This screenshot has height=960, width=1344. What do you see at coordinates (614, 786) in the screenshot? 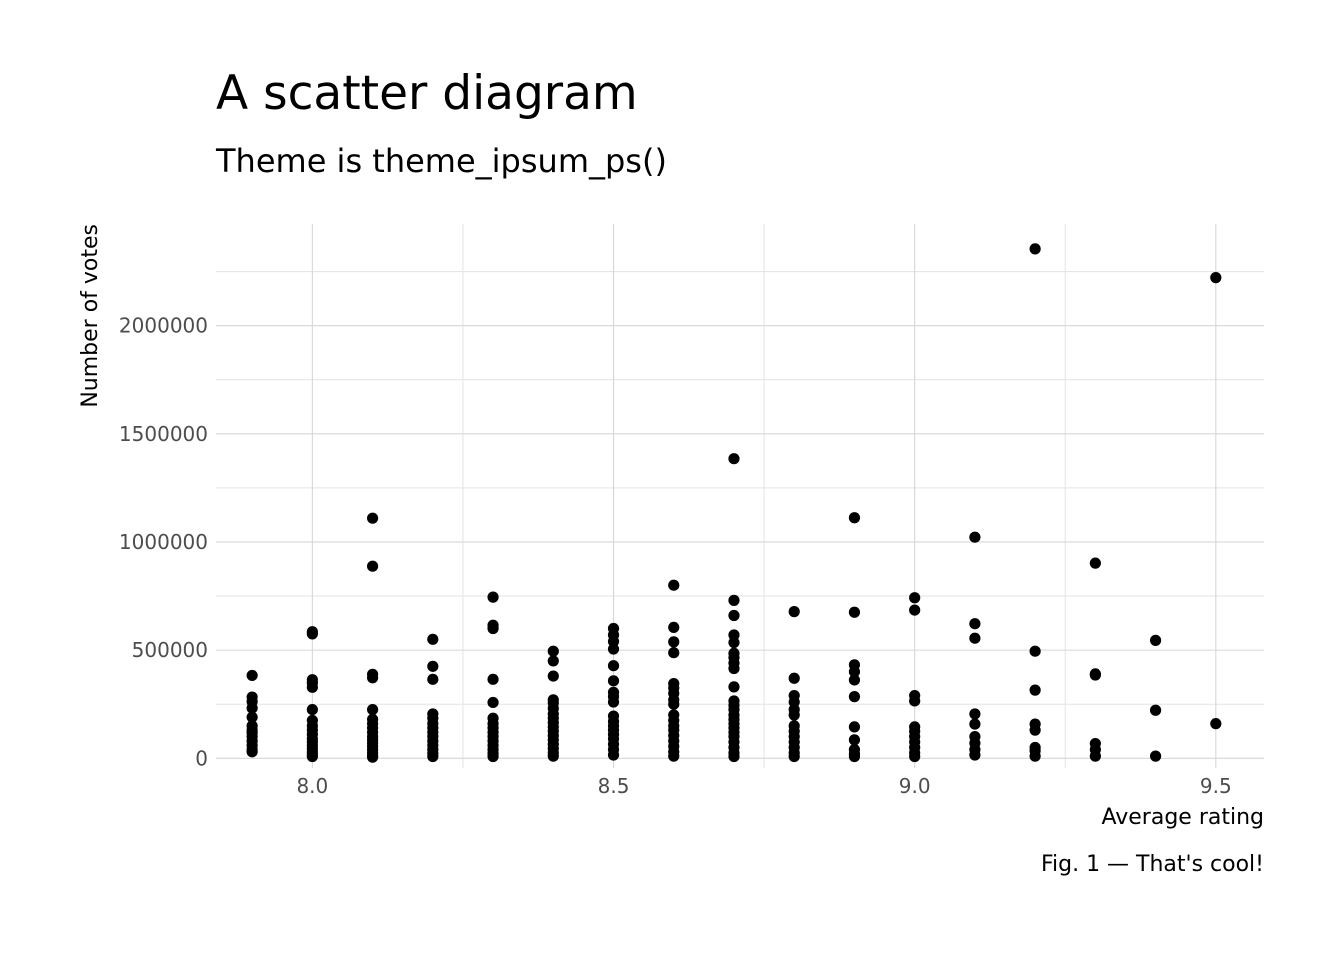
I see `x-tick-label: 8.5` at bounding box center [614, 786].